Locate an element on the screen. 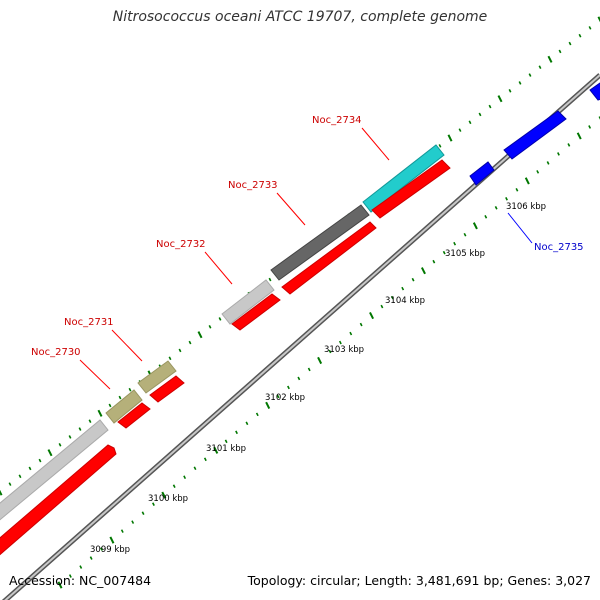 This screenshot has height=600, width=600. cds-red-left is located at coordinates (58, 504).